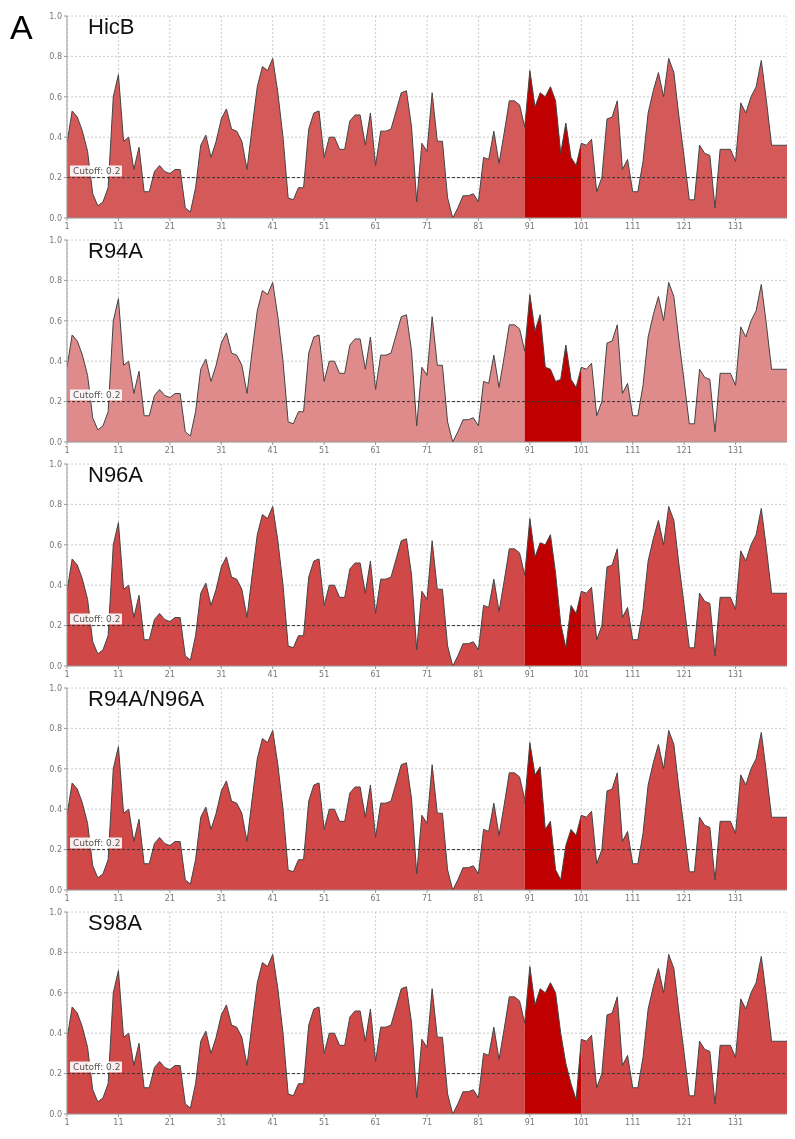  I want to click on text: A, so click(21, 27).